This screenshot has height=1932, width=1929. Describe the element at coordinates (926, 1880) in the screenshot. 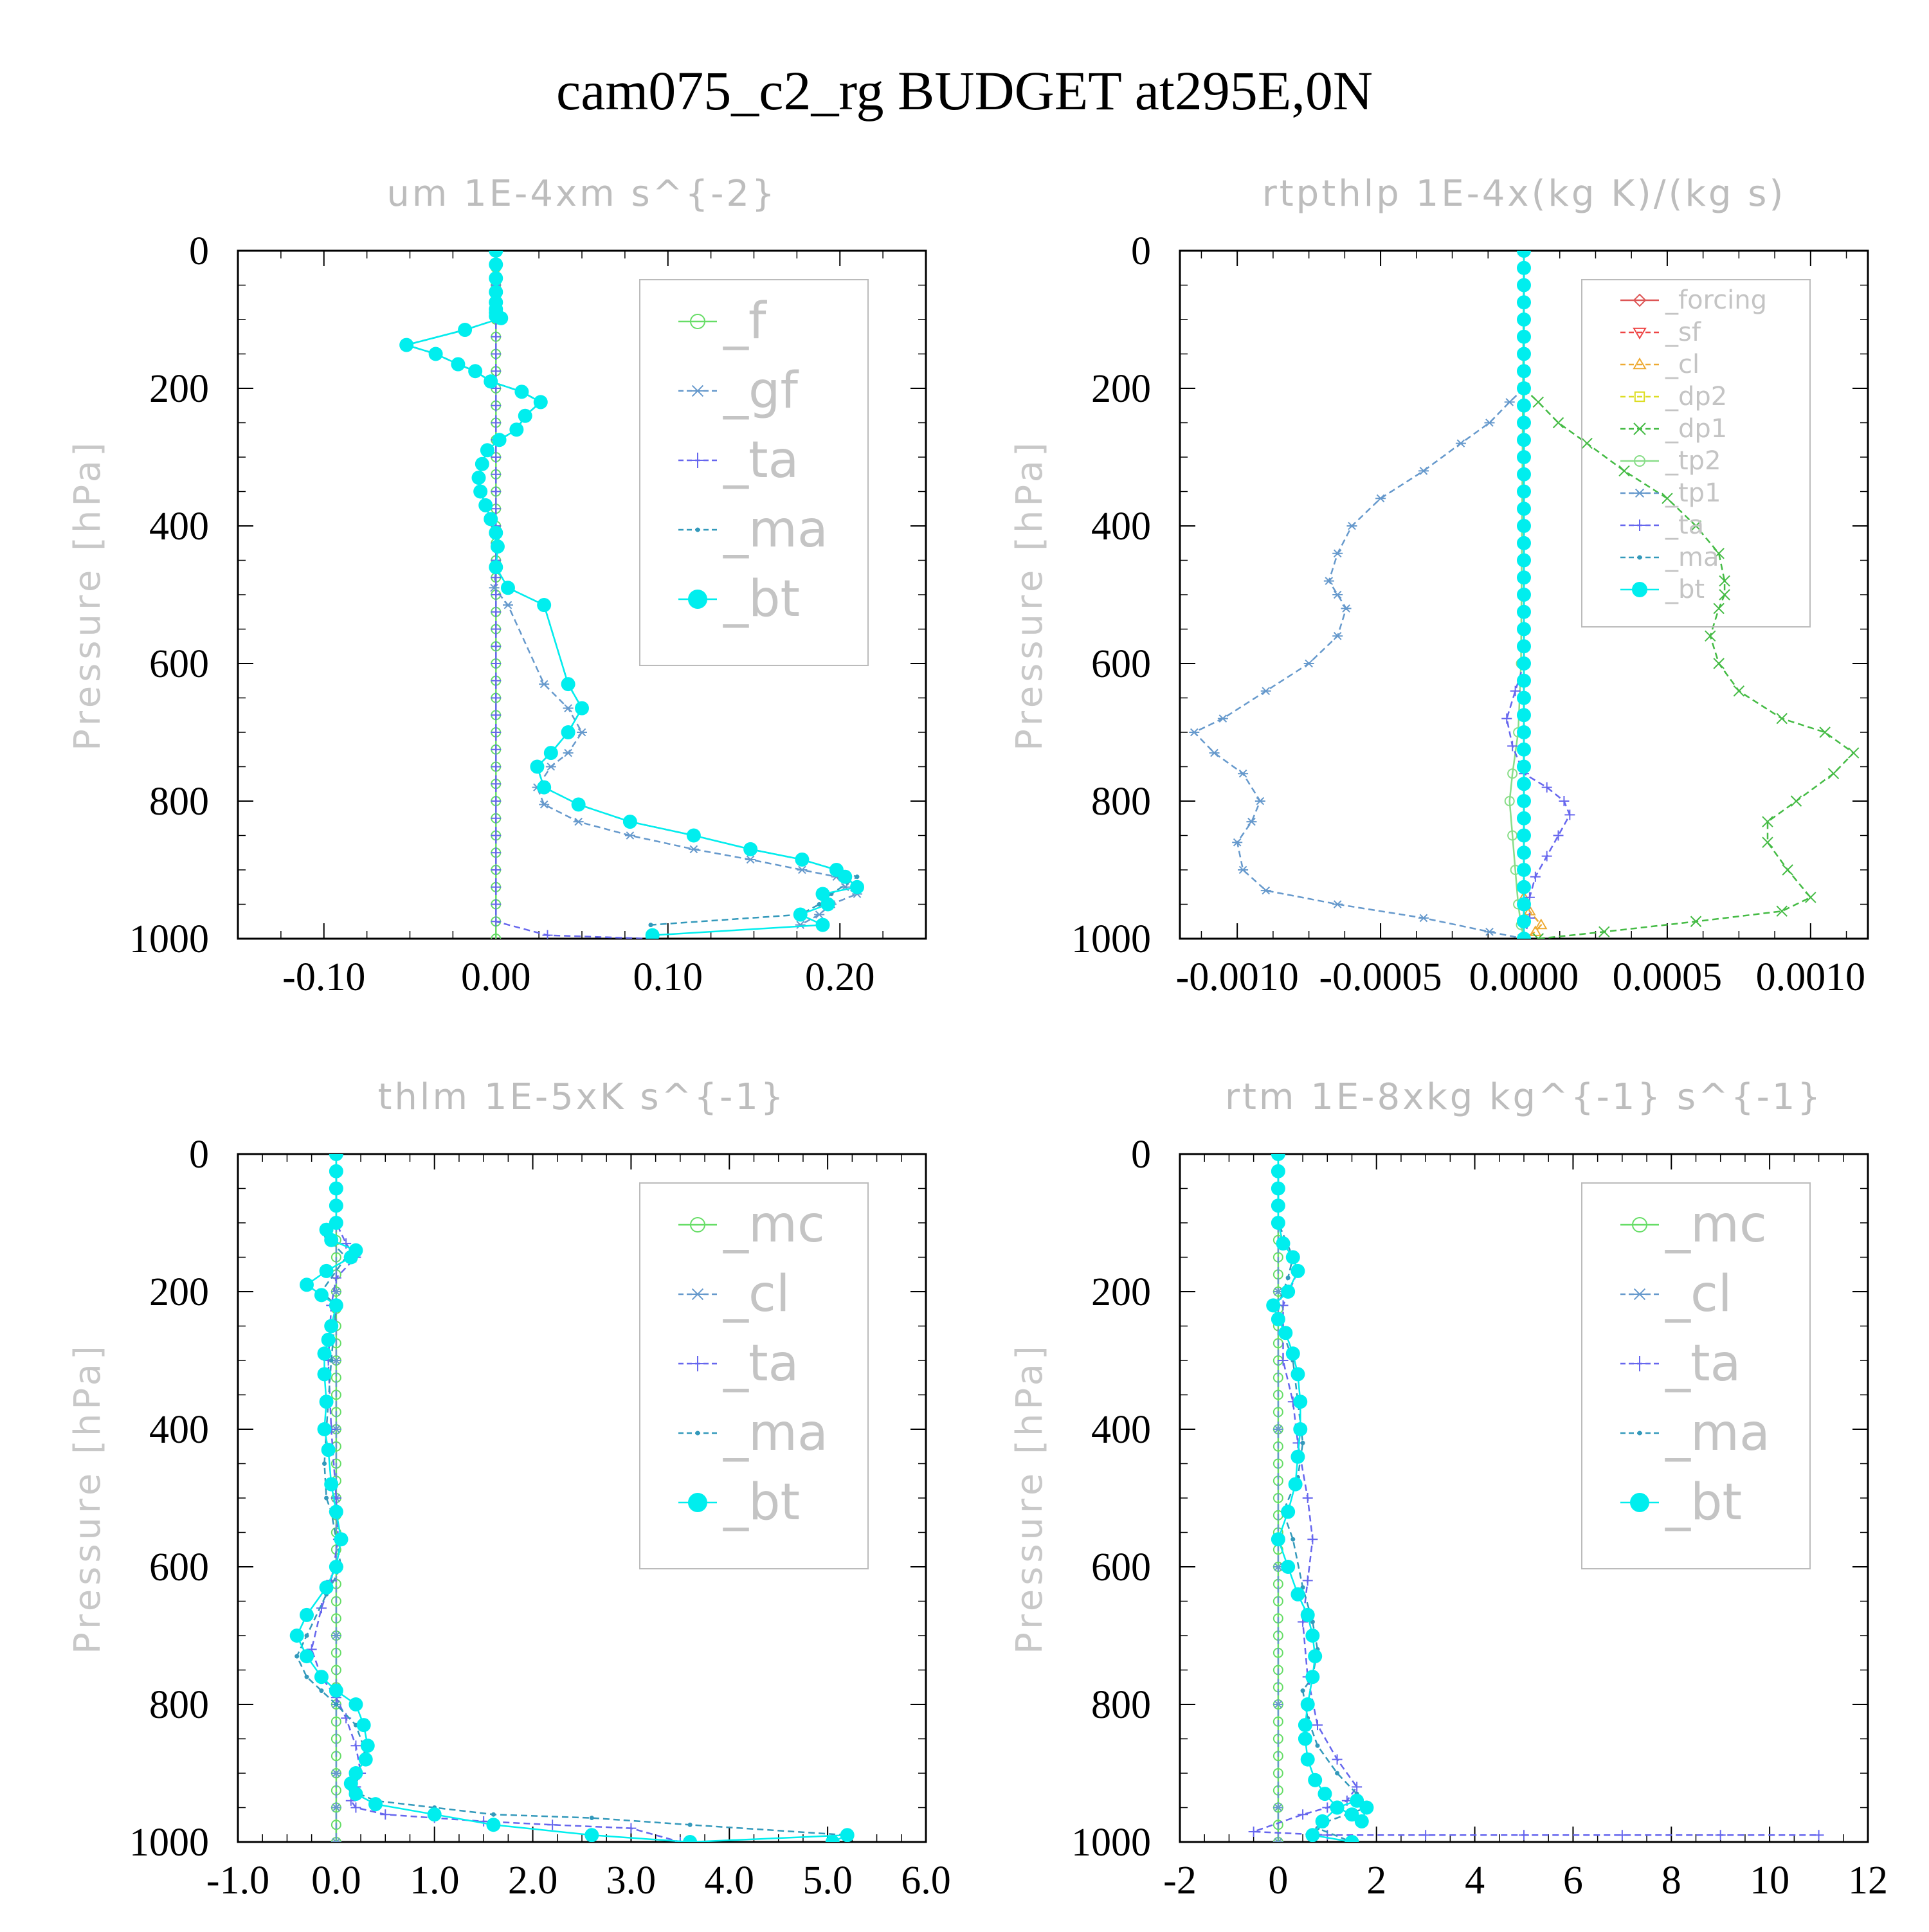

I see `x-tick-label: 6.0` at that location.